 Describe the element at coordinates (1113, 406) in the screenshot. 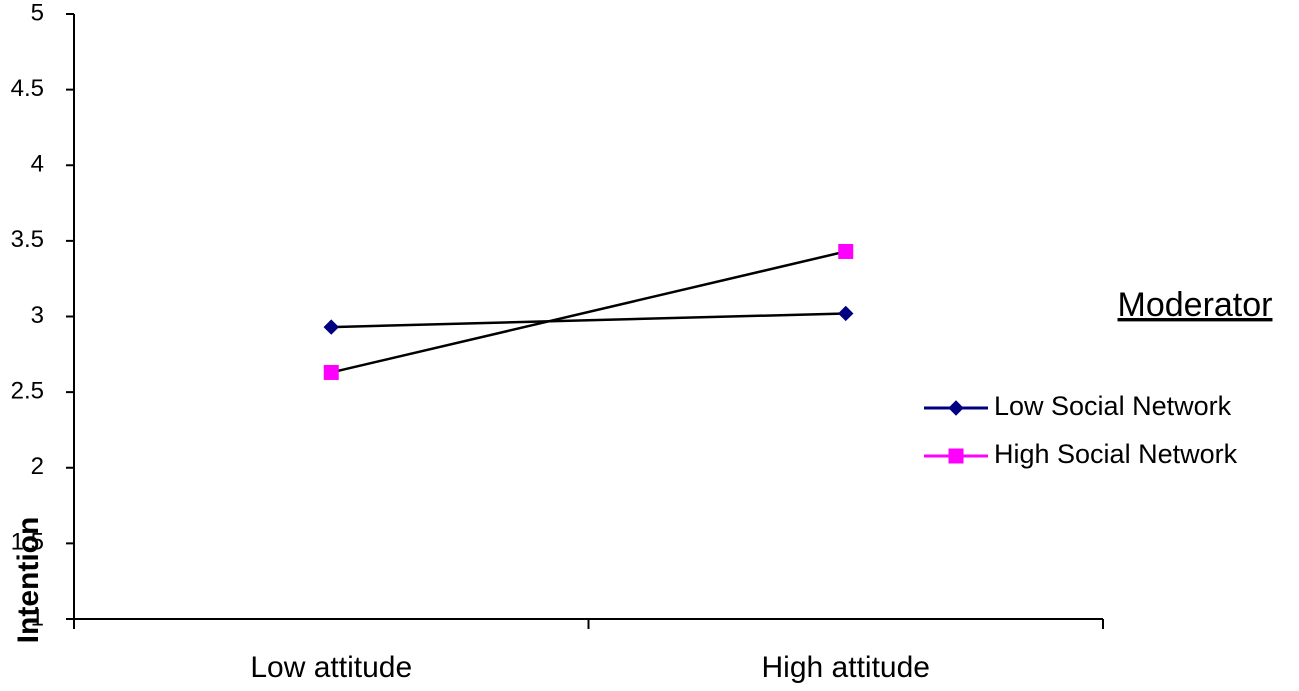

I see `legend-label: Low Social Network` at that location.